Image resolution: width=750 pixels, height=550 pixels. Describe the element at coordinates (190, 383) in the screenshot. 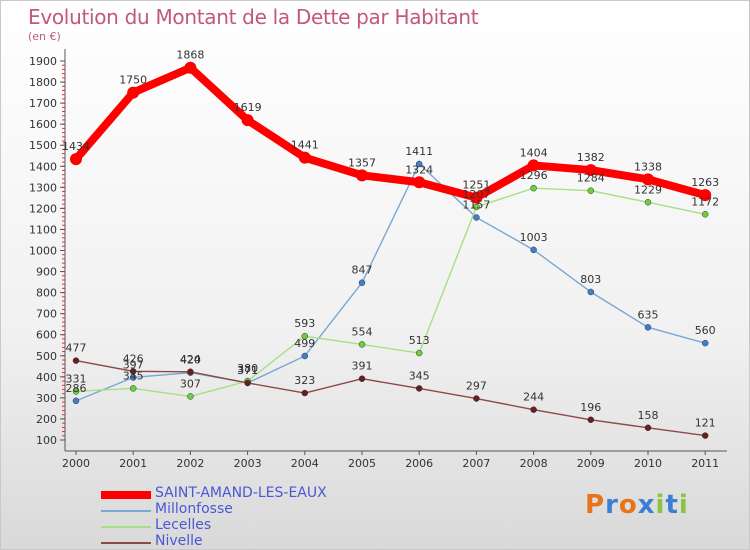

I see `data-label: 307` at that location.